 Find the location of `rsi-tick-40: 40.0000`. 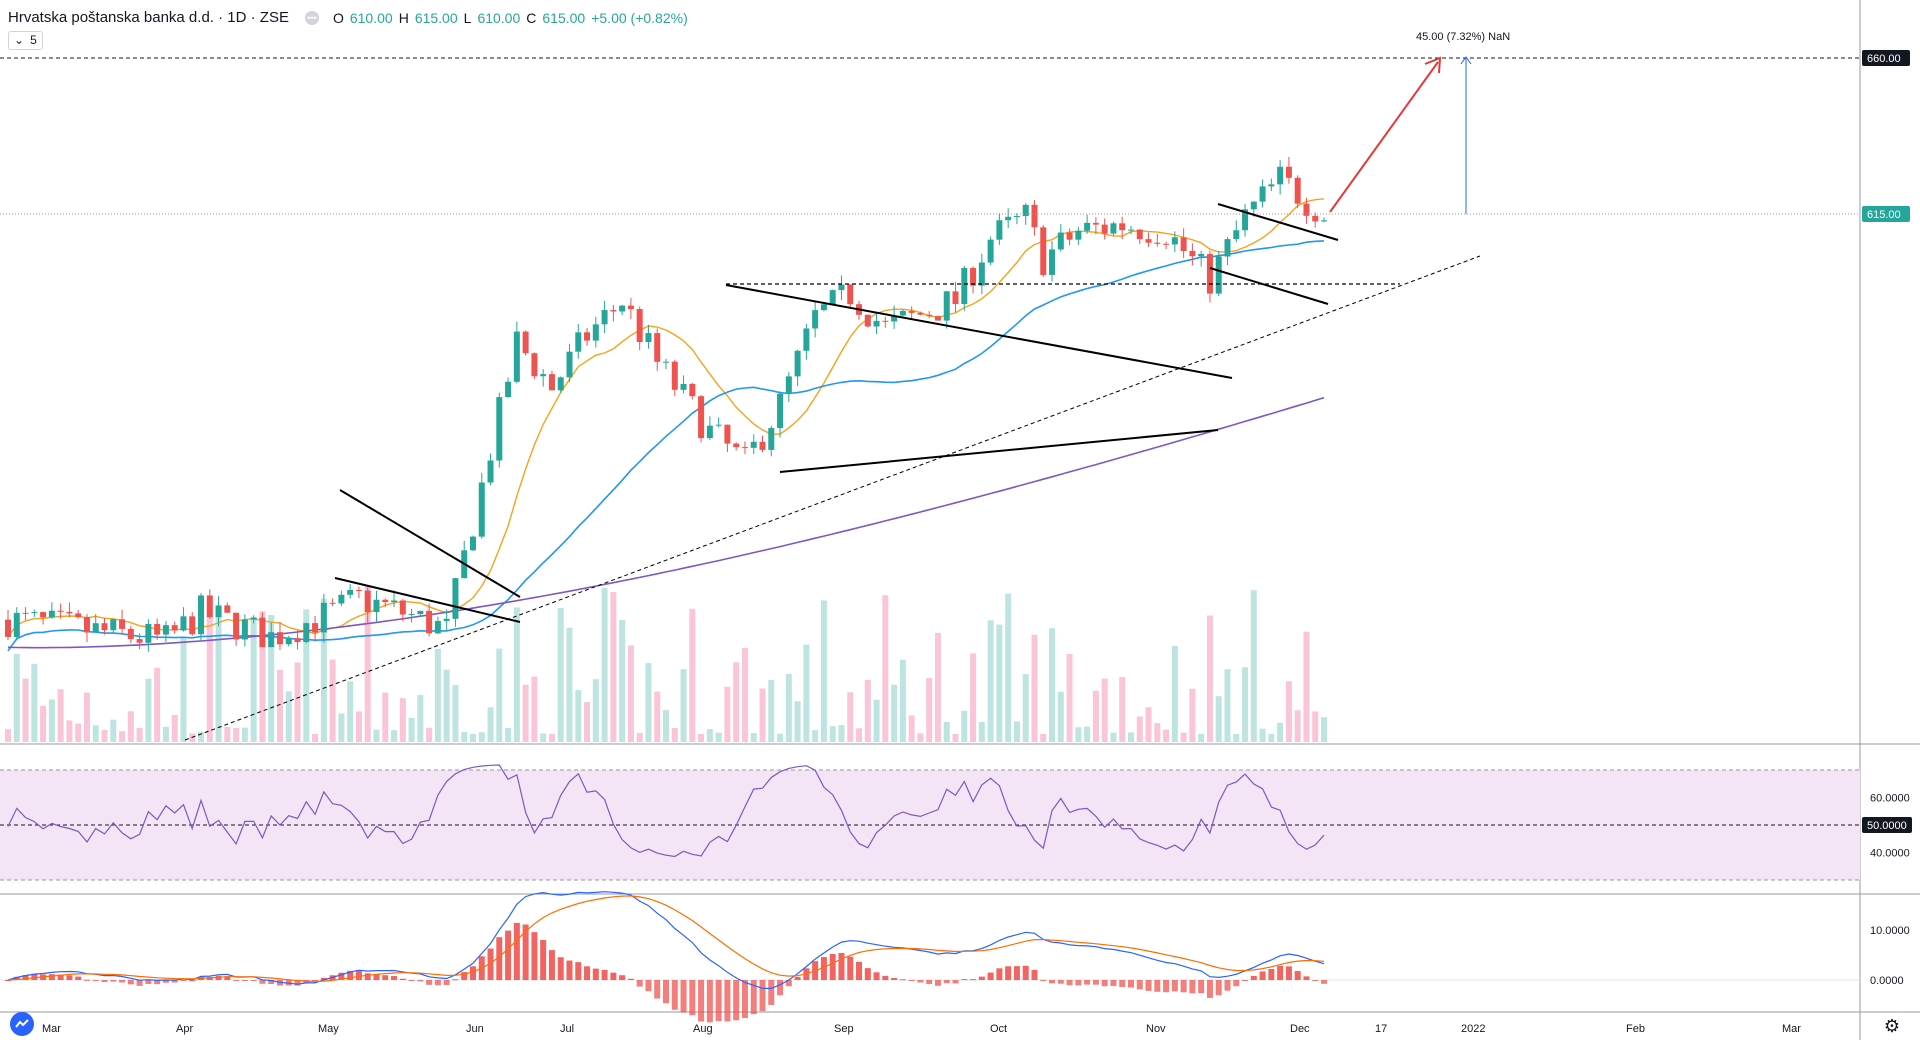

rsi-tick-40: 40.0000 is located at coordinates (1890, 854).